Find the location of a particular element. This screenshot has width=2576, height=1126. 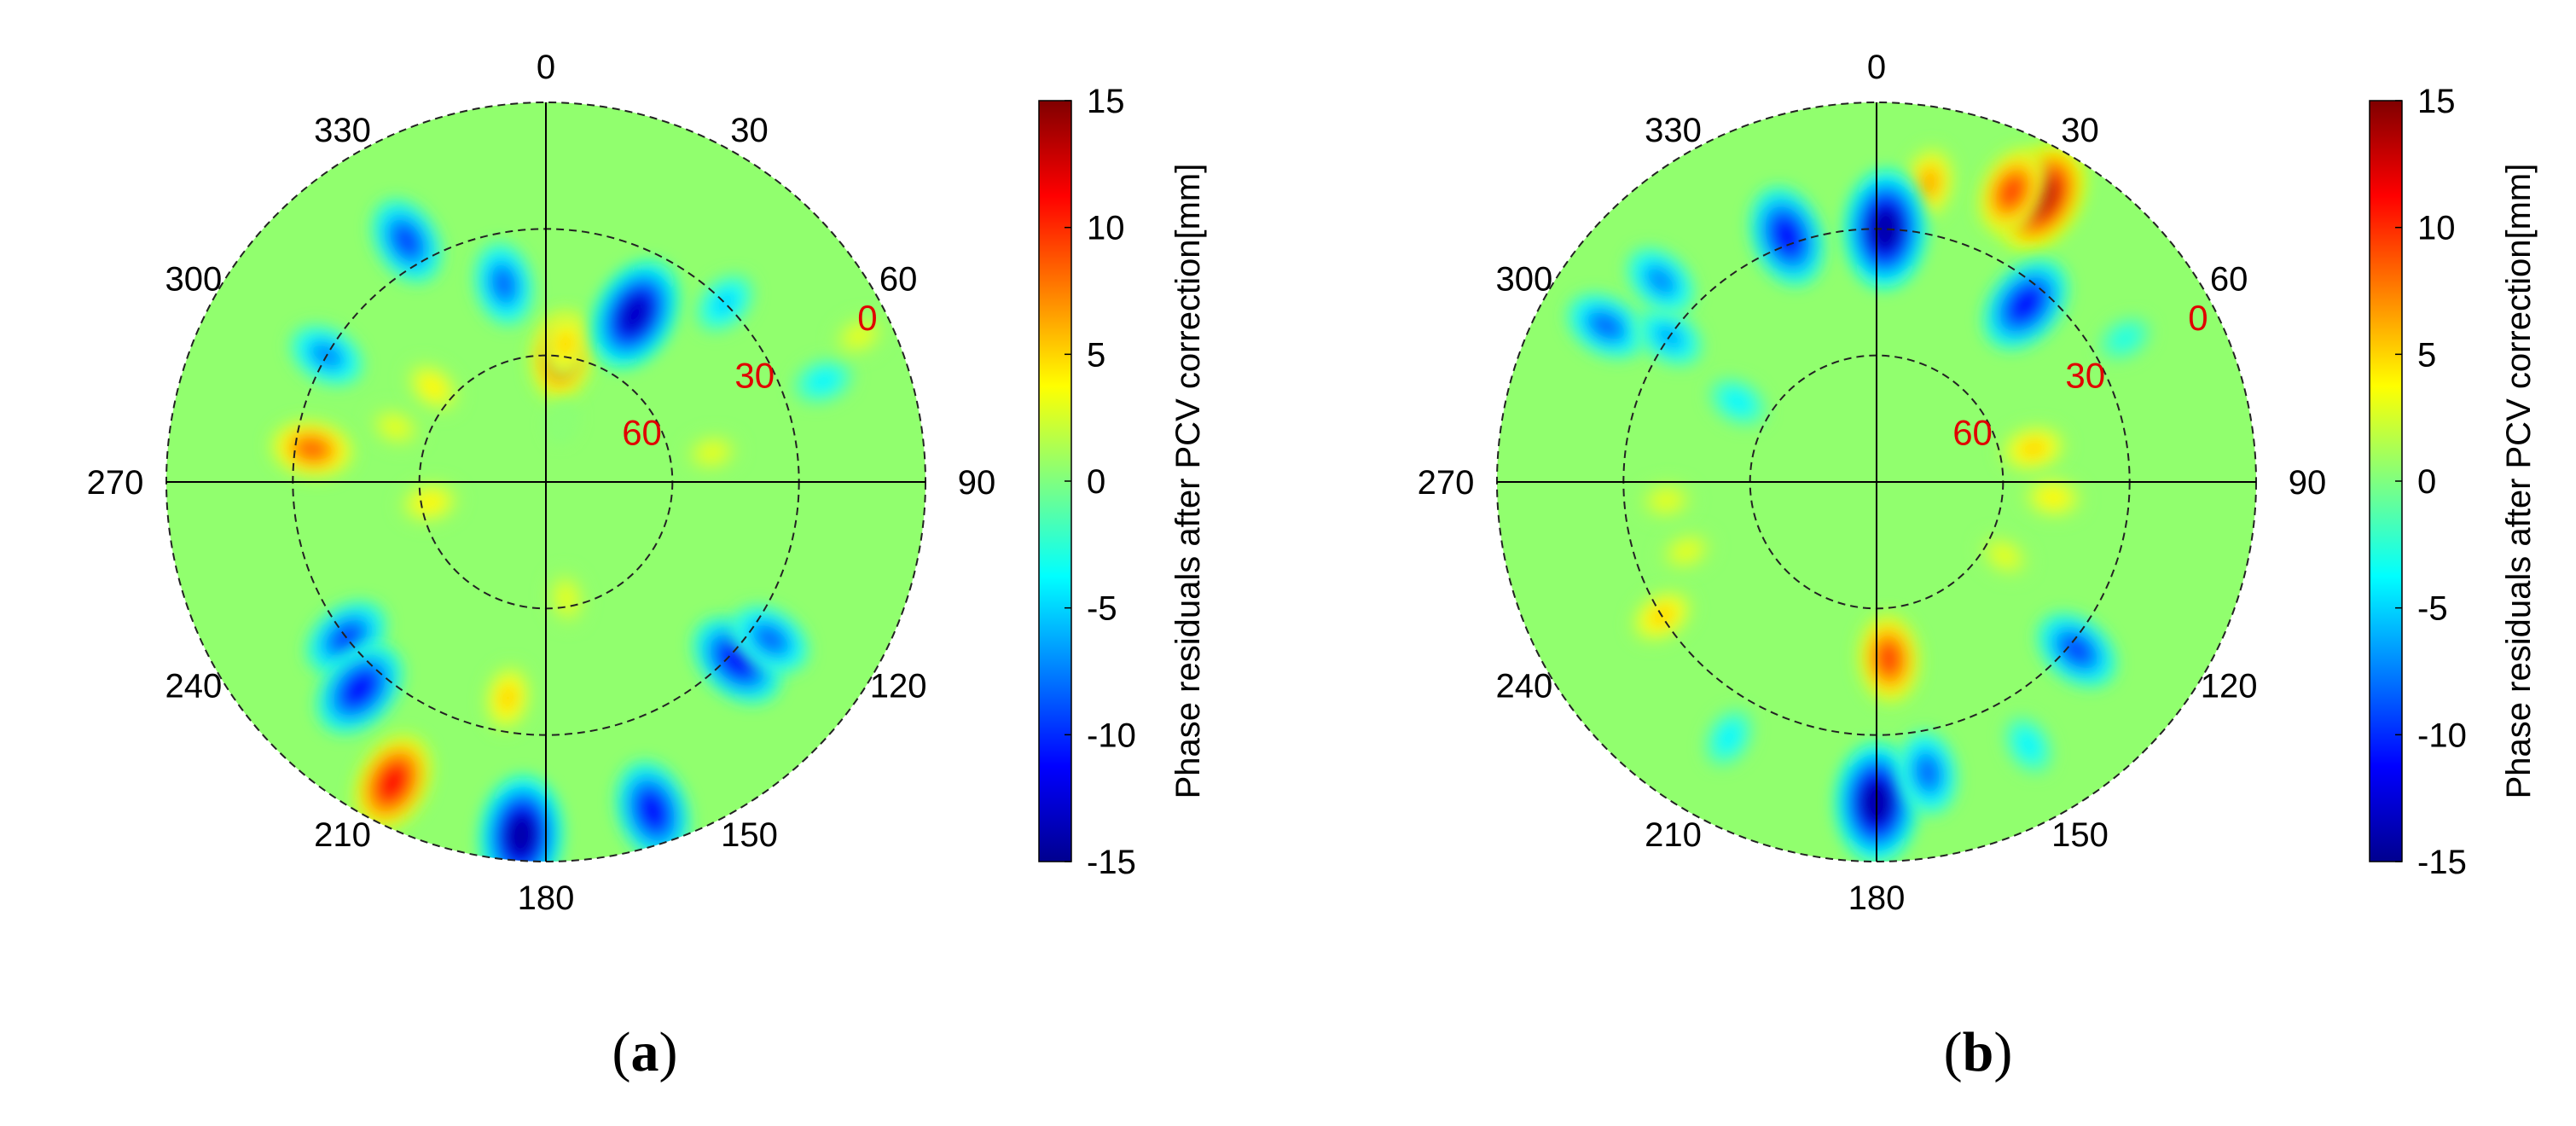

caption-a: (a) is located at coordinates (645, 1052).